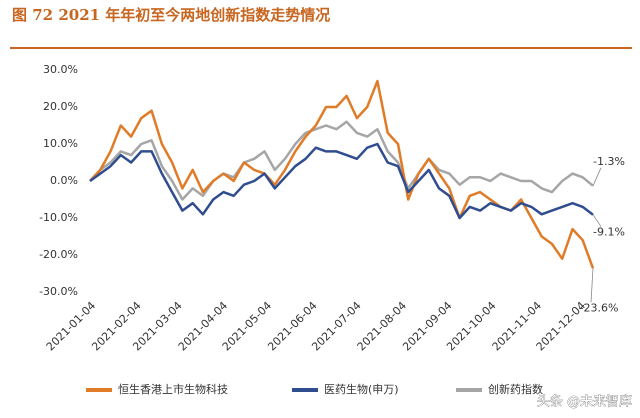 The image size is (640, 418). I want to click on y-tick-label: 10.0%, so click(60, 143).